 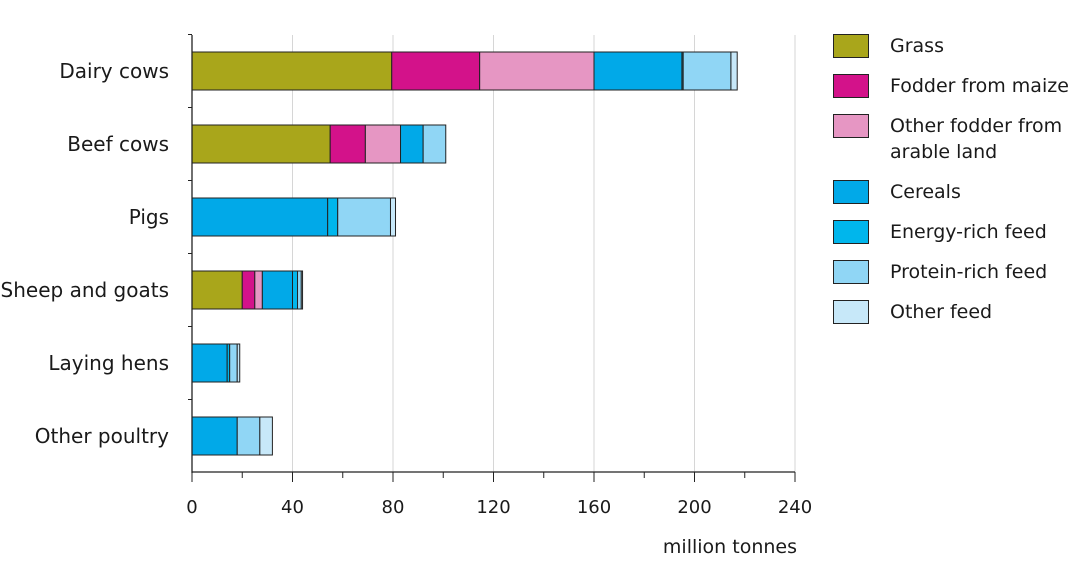 I want to click on x-tick-label: 40, so click(x=292, y=507).